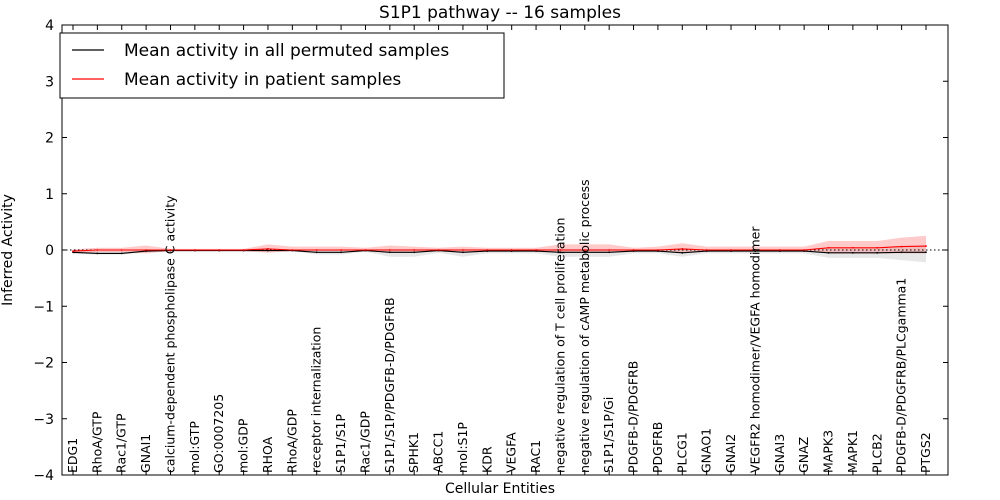 The image size is (1000, 500). Describe the element at coordinates (72, 455) in the screenshot. I see `x-tick-label: EDG1` at that location.